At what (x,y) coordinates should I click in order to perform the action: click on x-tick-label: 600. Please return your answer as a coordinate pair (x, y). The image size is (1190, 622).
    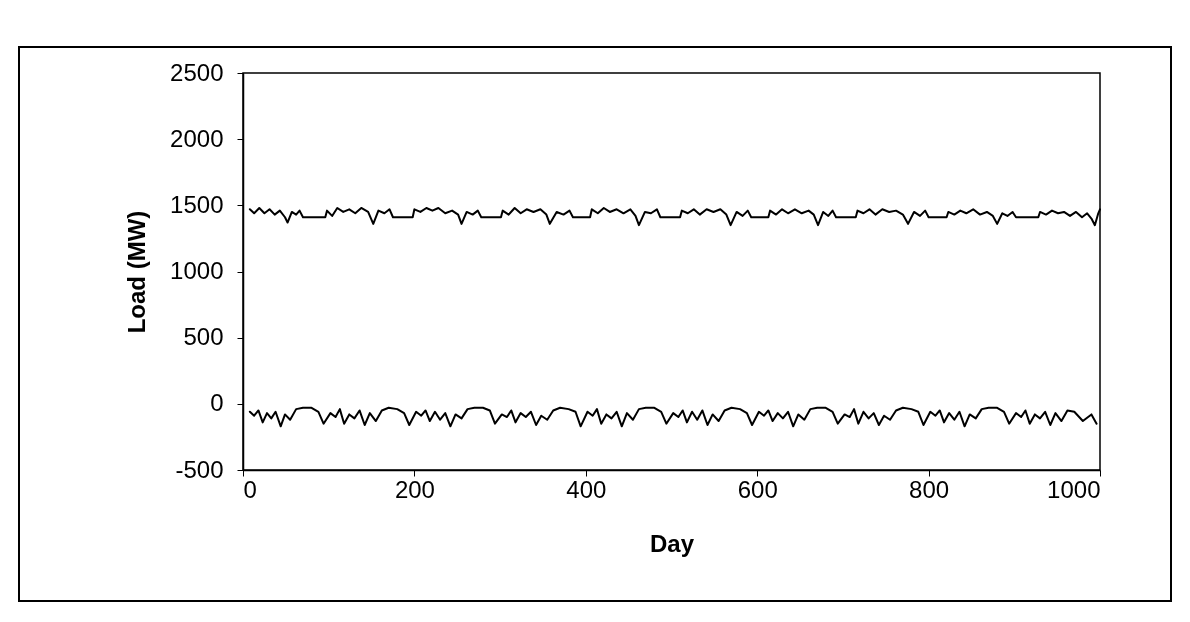
    Looking at the image, I should click on (757, 489).